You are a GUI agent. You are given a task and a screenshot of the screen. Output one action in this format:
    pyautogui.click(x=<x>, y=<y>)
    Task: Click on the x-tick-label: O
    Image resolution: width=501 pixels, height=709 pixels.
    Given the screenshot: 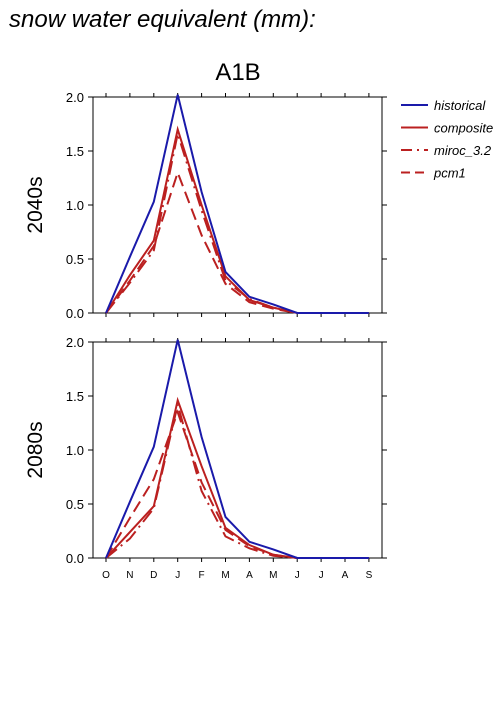 What is the action you would take?
    pyautogui.click(x=106, y=575)
    